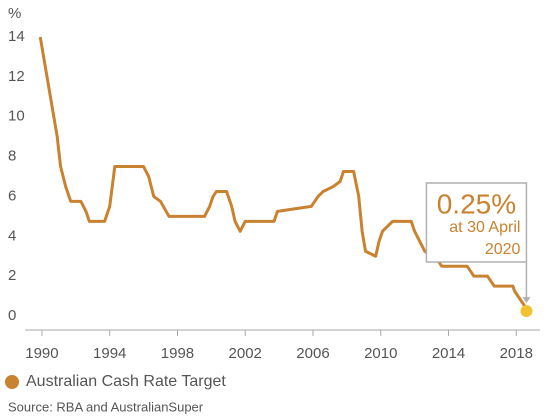 The height and width of the screenshot is (420, 550). I want to click on x-tick-label: 2002, so click(245, 353).